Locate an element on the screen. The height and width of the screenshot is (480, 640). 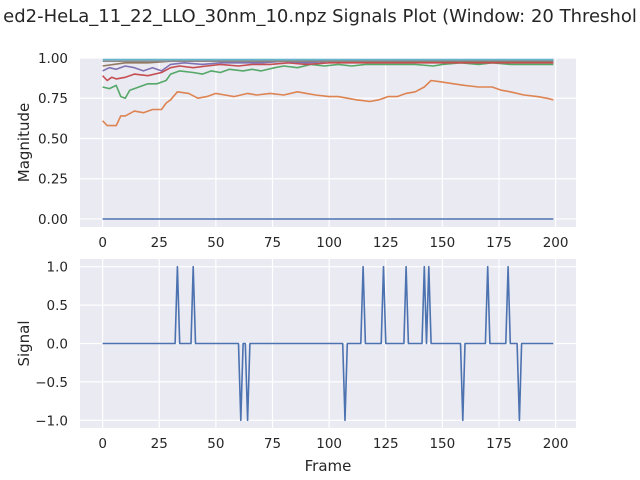
signal-x-tick-label: 100 is located at coordinates (329, 444).